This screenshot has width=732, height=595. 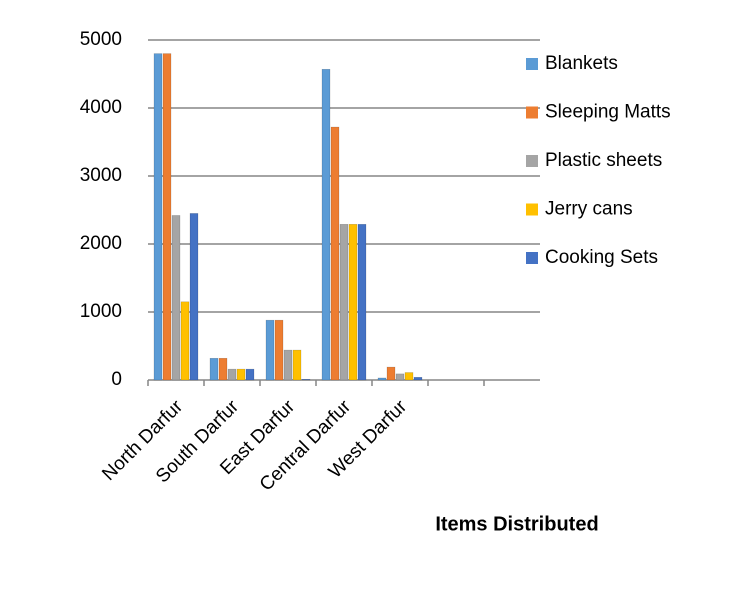 What do you see at coordinates (101, 175) in the screenshot?
I see `y-tick-label: 3000` at bounding box center [101, 175].